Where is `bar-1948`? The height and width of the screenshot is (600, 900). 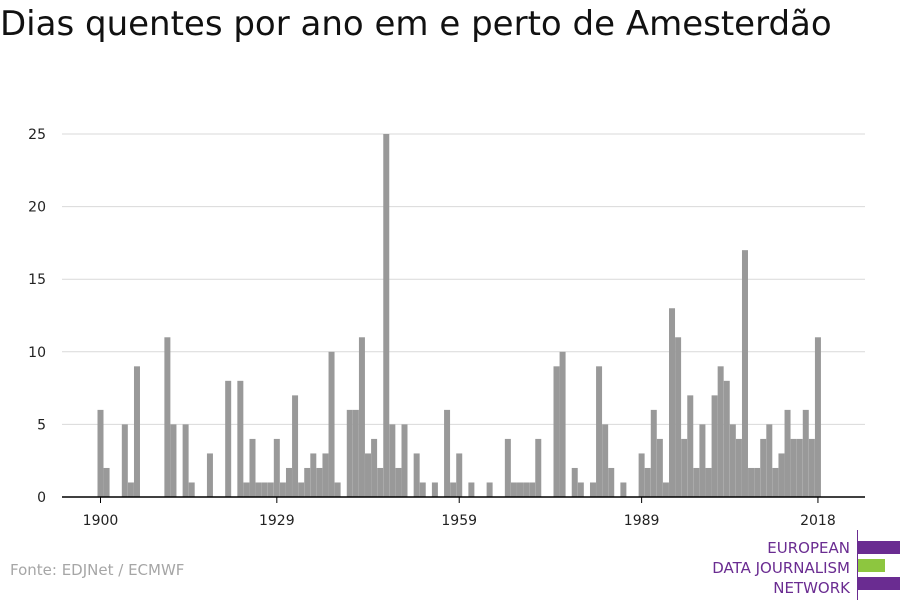
bar-1948 is located at coordinates (392, 460).